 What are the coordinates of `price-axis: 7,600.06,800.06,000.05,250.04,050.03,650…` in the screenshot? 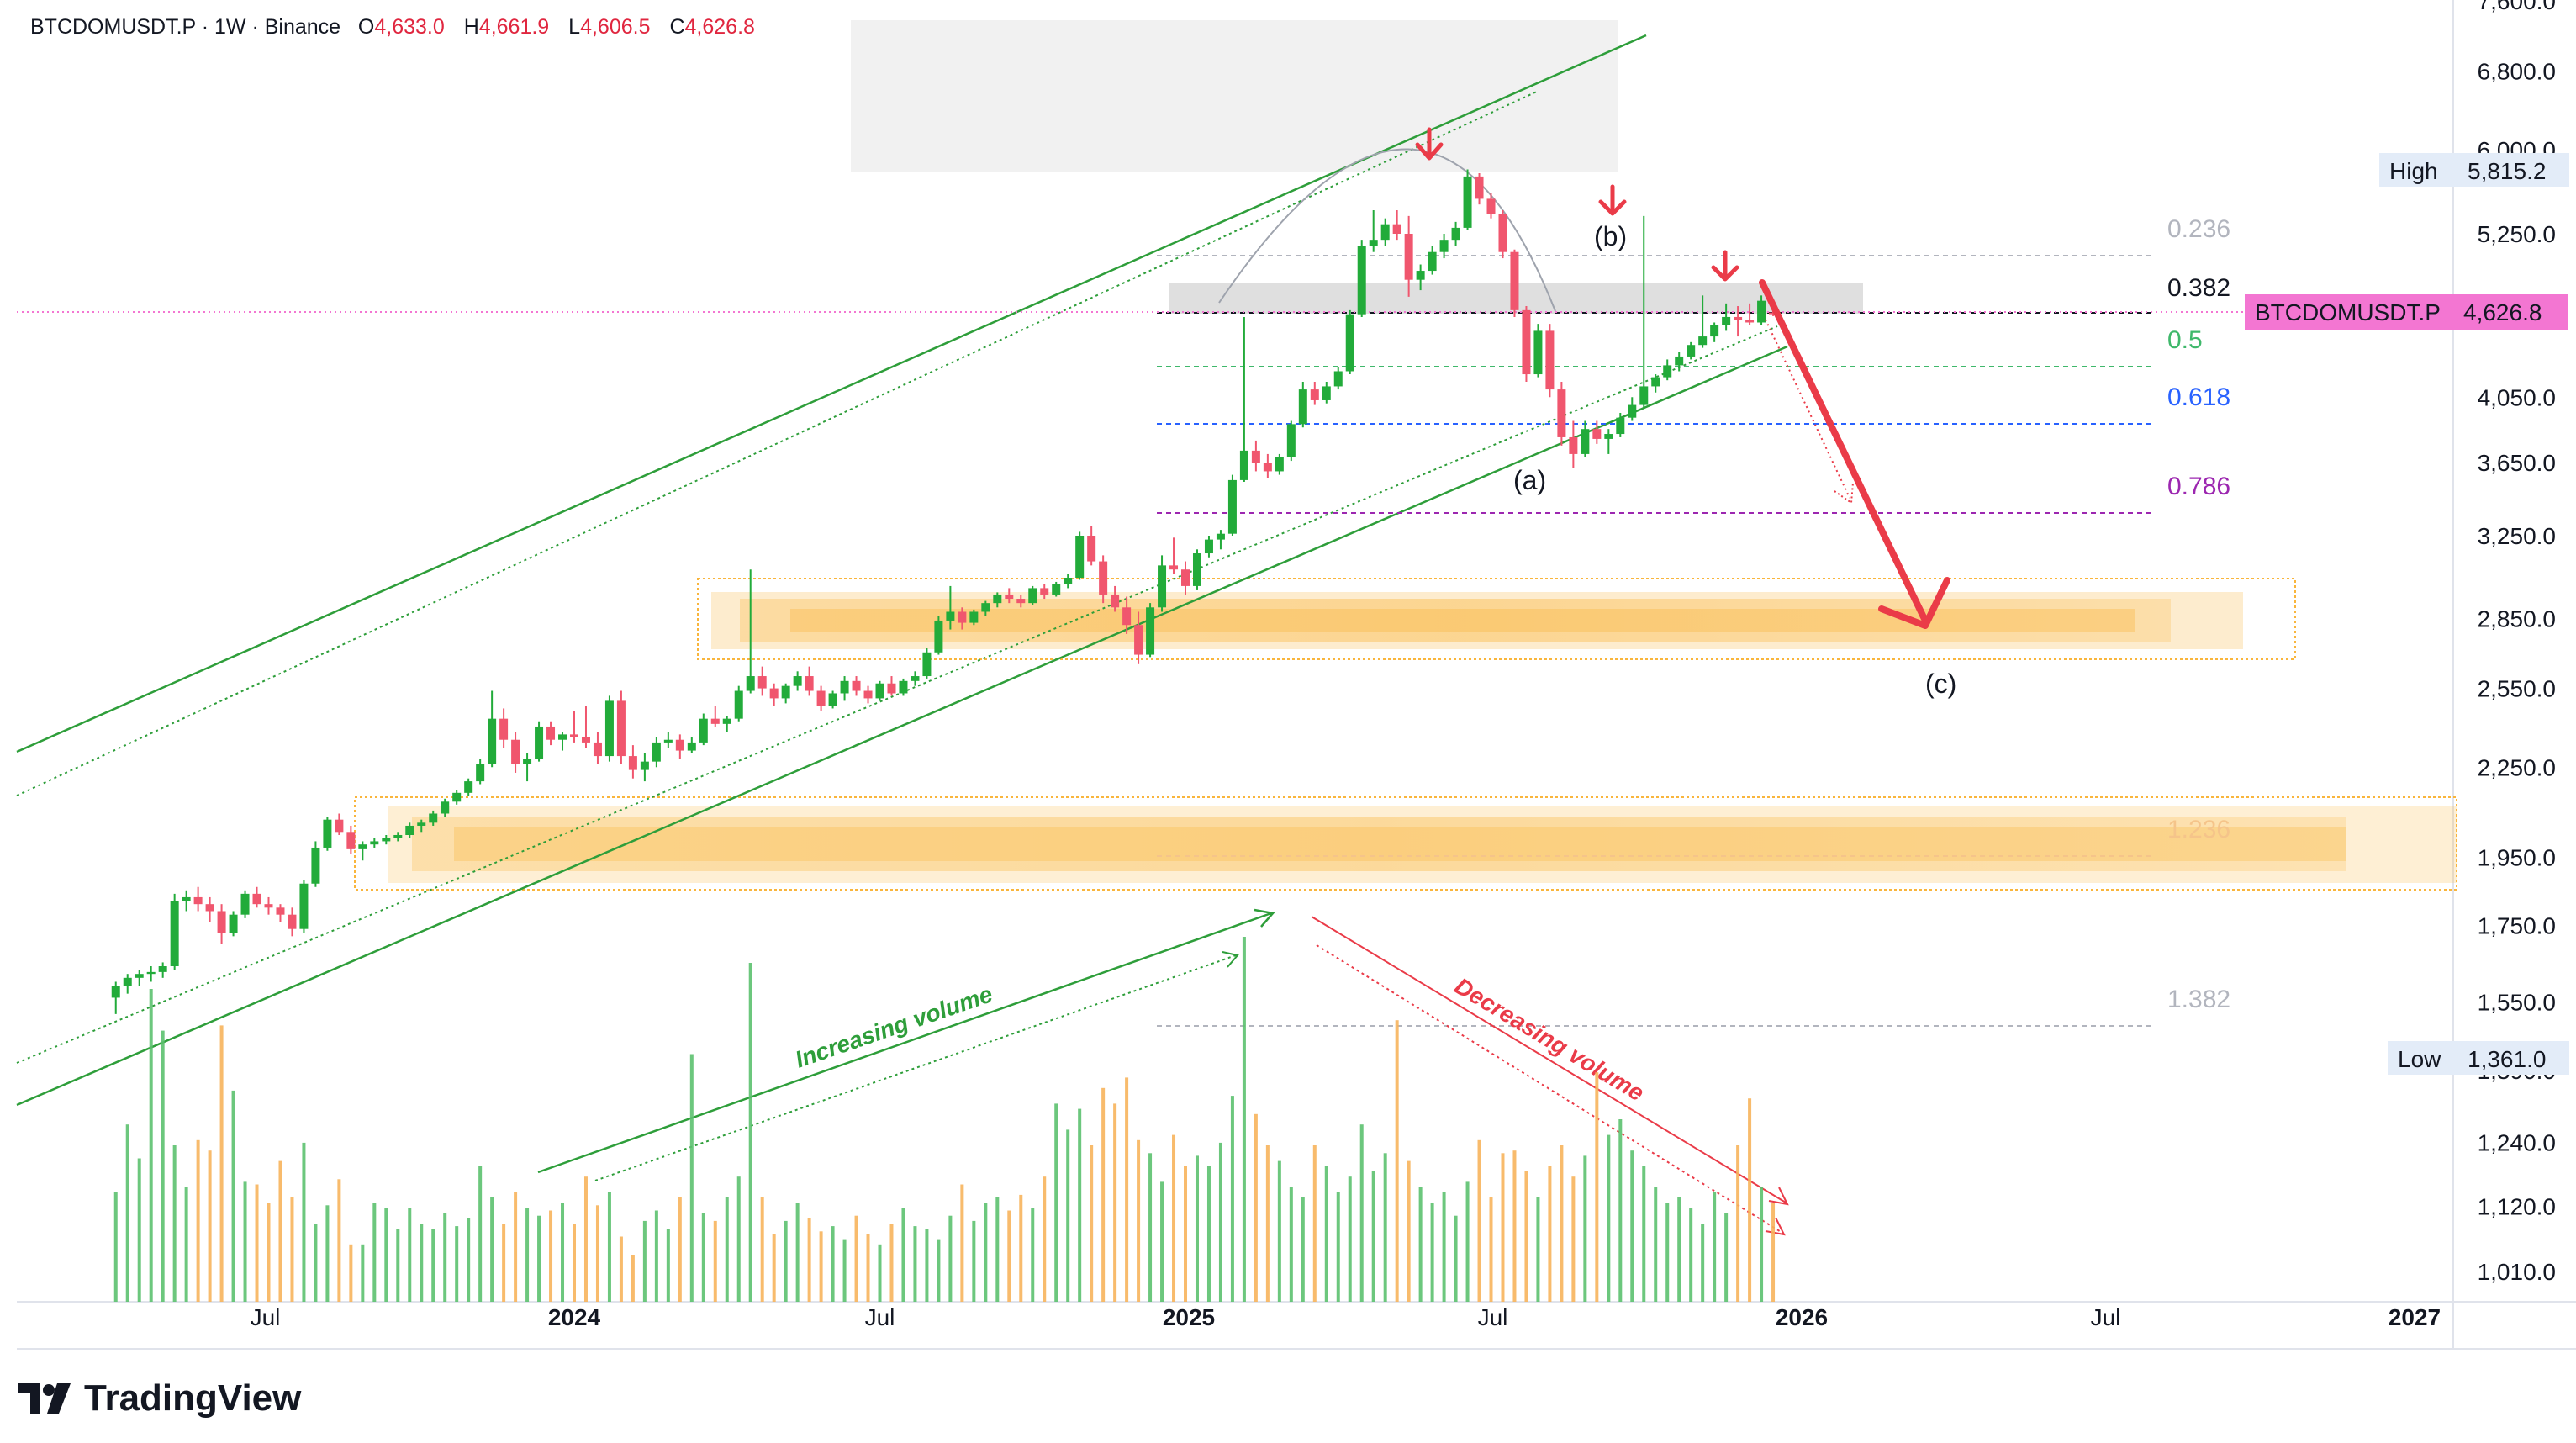 It's located at (2517, 642).